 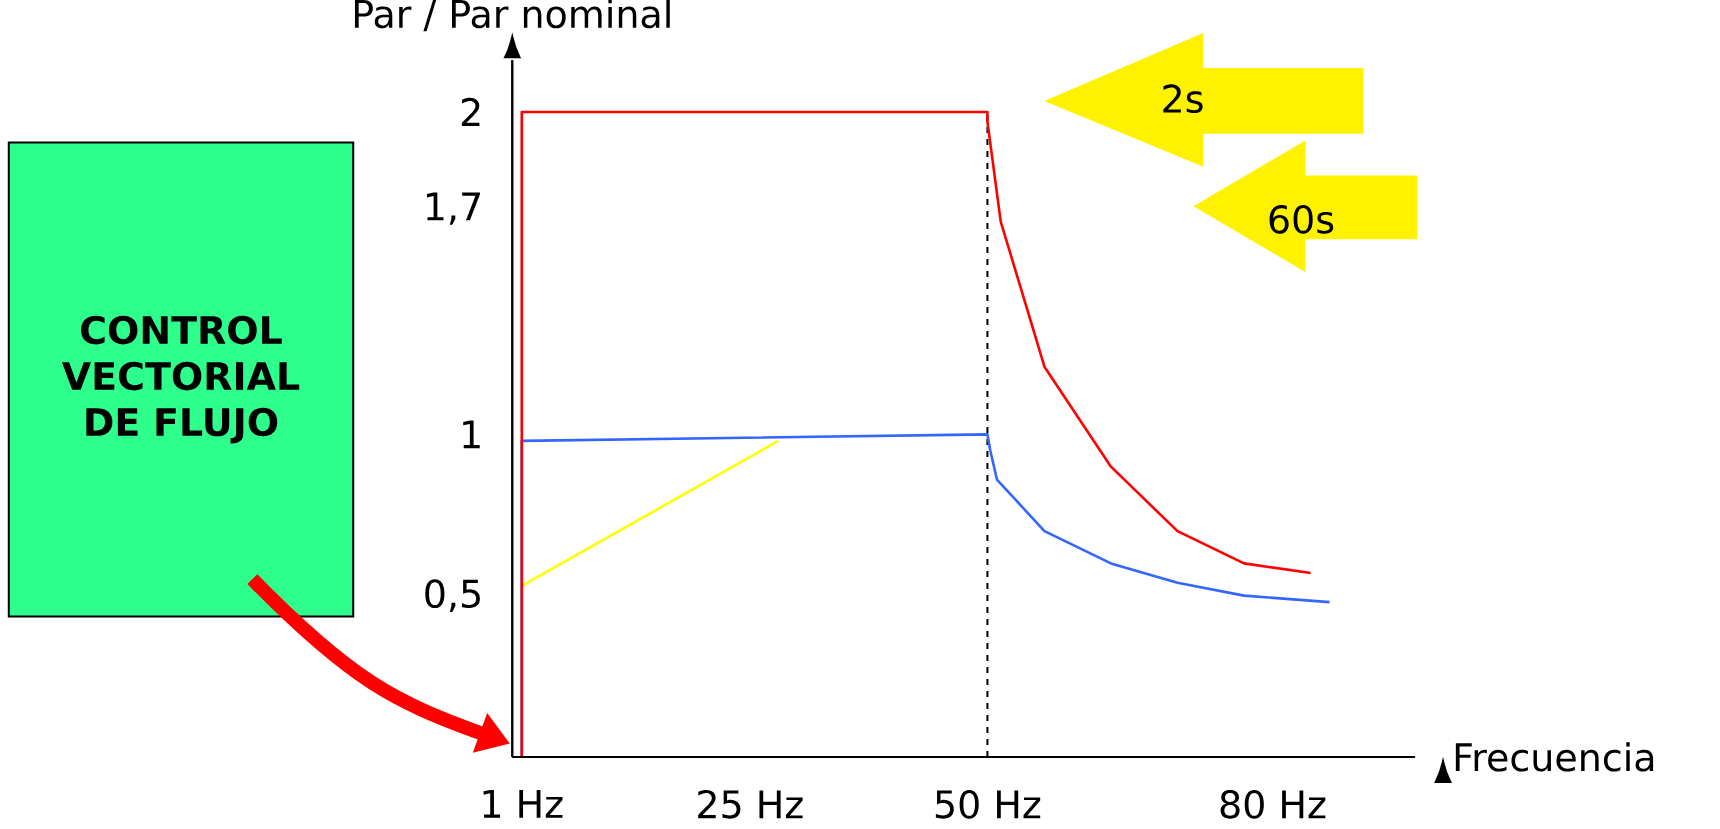 I want to click on y-tick-label: 1,7, so click(x=453, y=208).